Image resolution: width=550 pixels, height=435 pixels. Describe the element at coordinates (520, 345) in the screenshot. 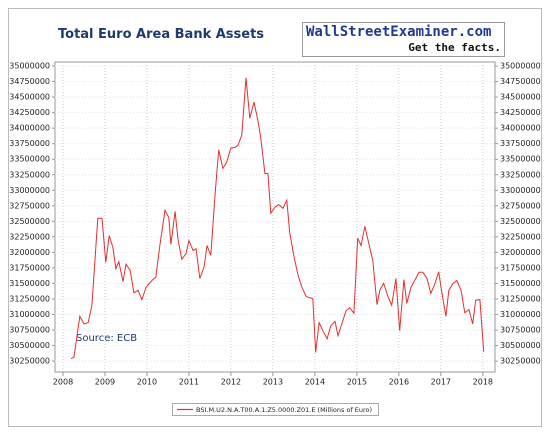

I see `y2-tick-label: 30500000` at that location.